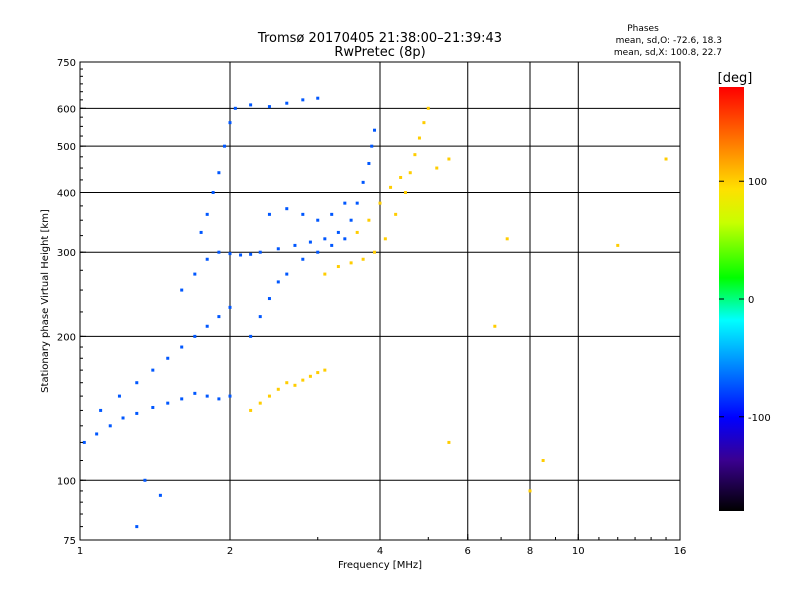 This screenshot has width=800, height=604. What do you see at coordinates (381, 545) in the screenshot?
I see `x-axis: 1 2 4 6 8 10 16` at bounding box center [381, 545].